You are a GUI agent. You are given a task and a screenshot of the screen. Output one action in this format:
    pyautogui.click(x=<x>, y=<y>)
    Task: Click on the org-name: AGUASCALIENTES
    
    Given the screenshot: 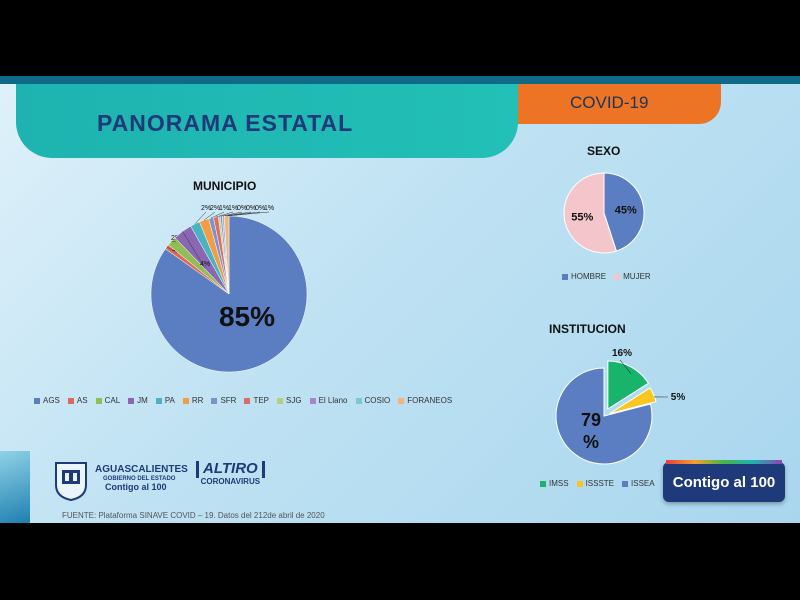 What is the action you would take?
    pyautogui.click(x=141, y=469)
    